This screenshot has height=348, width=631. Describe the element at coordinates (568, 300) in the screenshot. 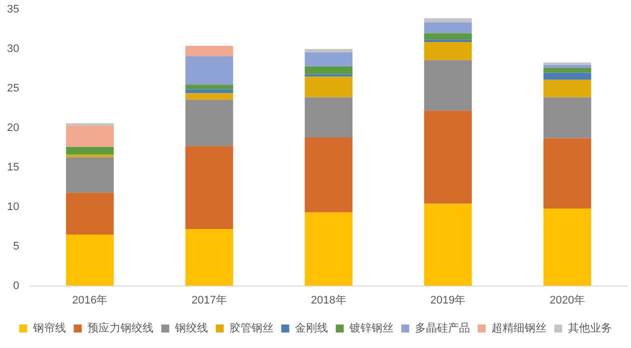

I see `x-tick-label: 2020年` at that location.